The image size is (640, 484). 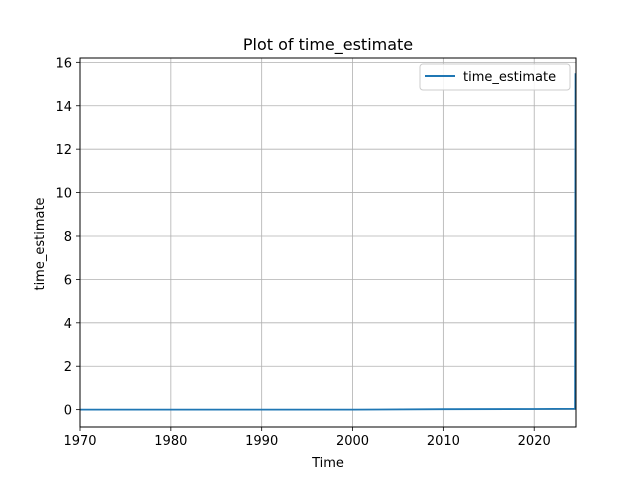 What do you see at coordinates (509, 77) in the screenshot?
I see `legend-label-time-estimate: time_estimate` at bounding box center [509, 77].